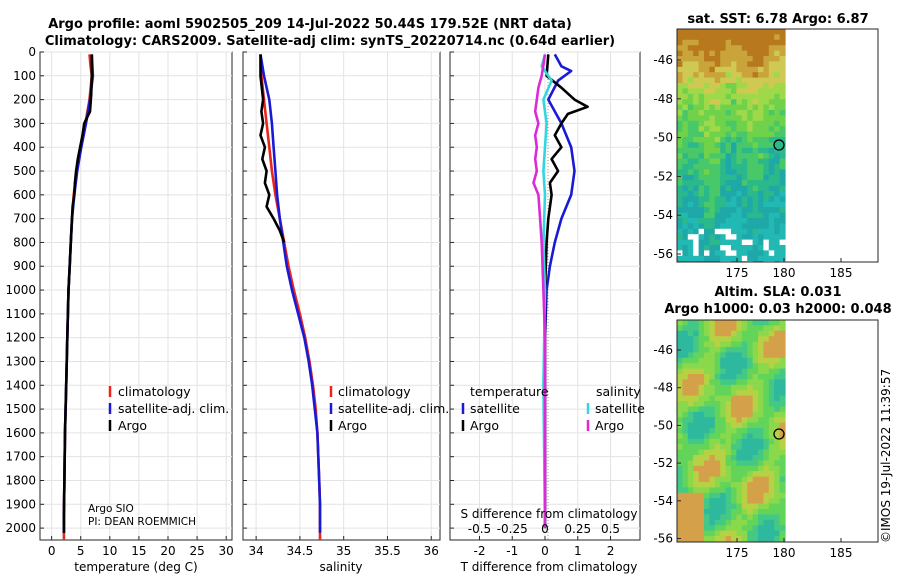 This screenshot has height=580, width=900. What do you see at coordinates (255, 551) in the screenshot?
I see `salinity-xtick-label: 34` at bounding box center [255, 551].